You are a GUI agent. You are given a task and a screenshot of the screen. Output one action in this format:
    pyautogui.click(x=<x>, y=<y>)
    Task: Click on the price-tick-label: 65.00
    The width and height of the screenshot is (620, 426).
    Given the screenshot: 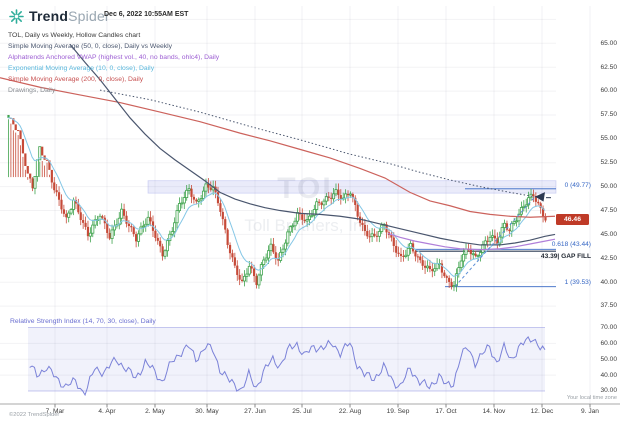 What is the action you would take?
    pyautogui.click(x=608, y=43)
    